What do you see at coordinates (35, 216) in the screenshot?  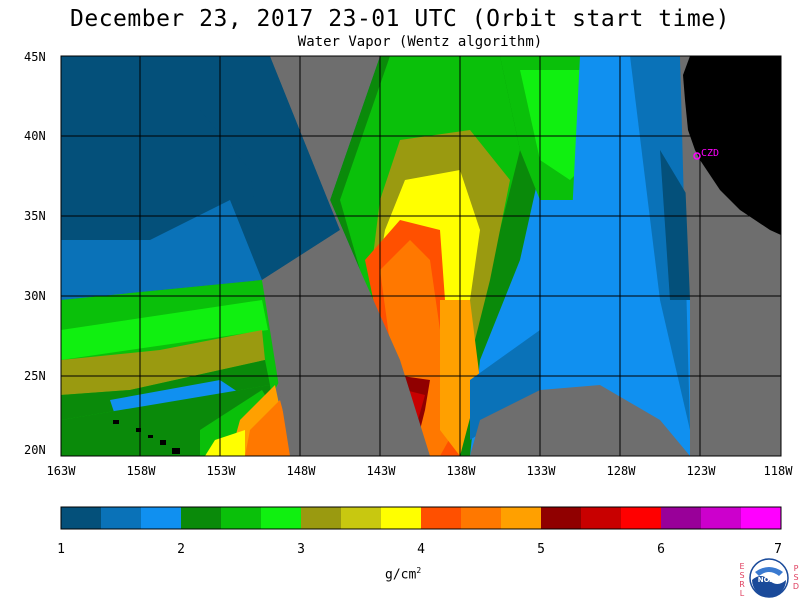 I see `lat-label-35n: 35N` at bounding box center [35, 216].